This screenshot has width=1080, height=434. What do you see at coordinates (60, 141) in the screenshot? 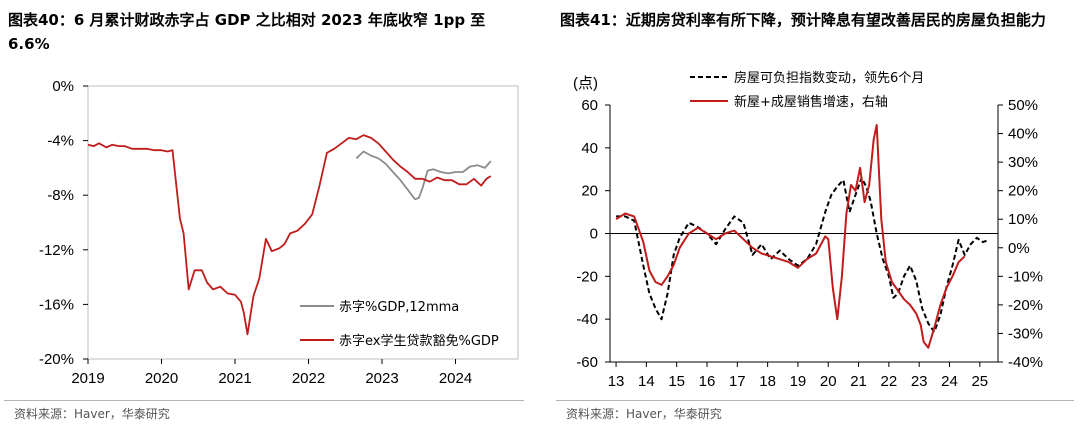
I see `y-tick-label: -4%` at bounding box center [60, 141].